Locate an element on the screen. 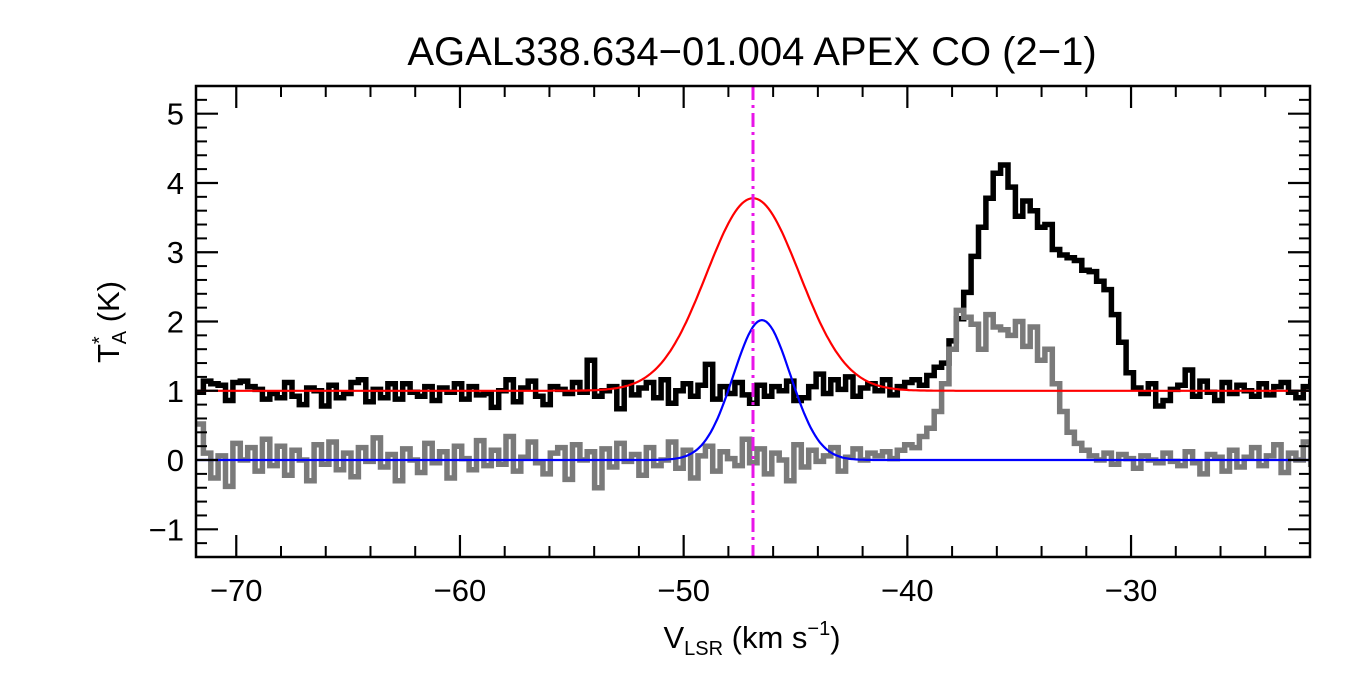  y-tick-label: −1 is located at coordinates (166, 529).